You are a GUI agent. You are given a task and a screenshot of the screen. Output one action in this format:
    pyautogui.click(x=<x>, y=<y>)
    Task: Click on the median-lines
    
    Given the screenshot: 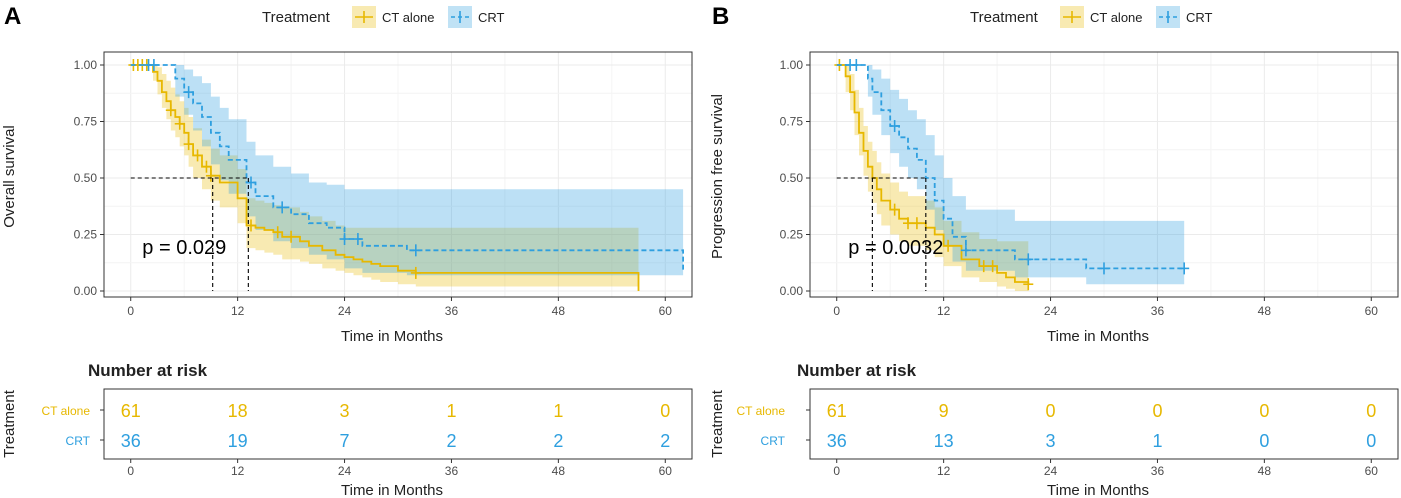 What is the action you would take?
    pyautogui.click(x=881, y=234)
    